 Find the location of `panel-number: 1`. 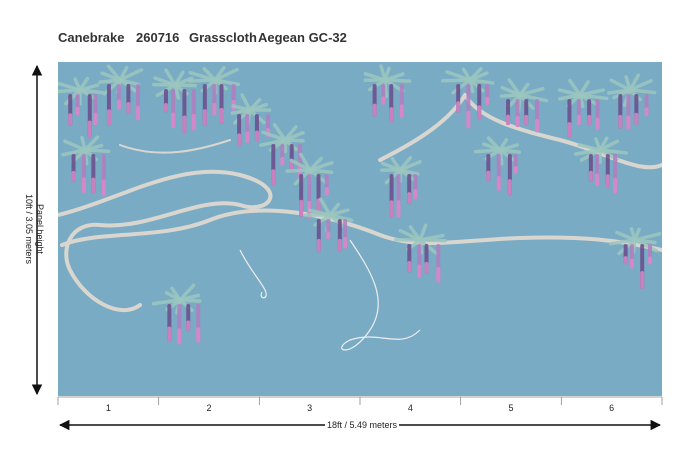

panel-number: 1 is located at coordinates (108, 408).